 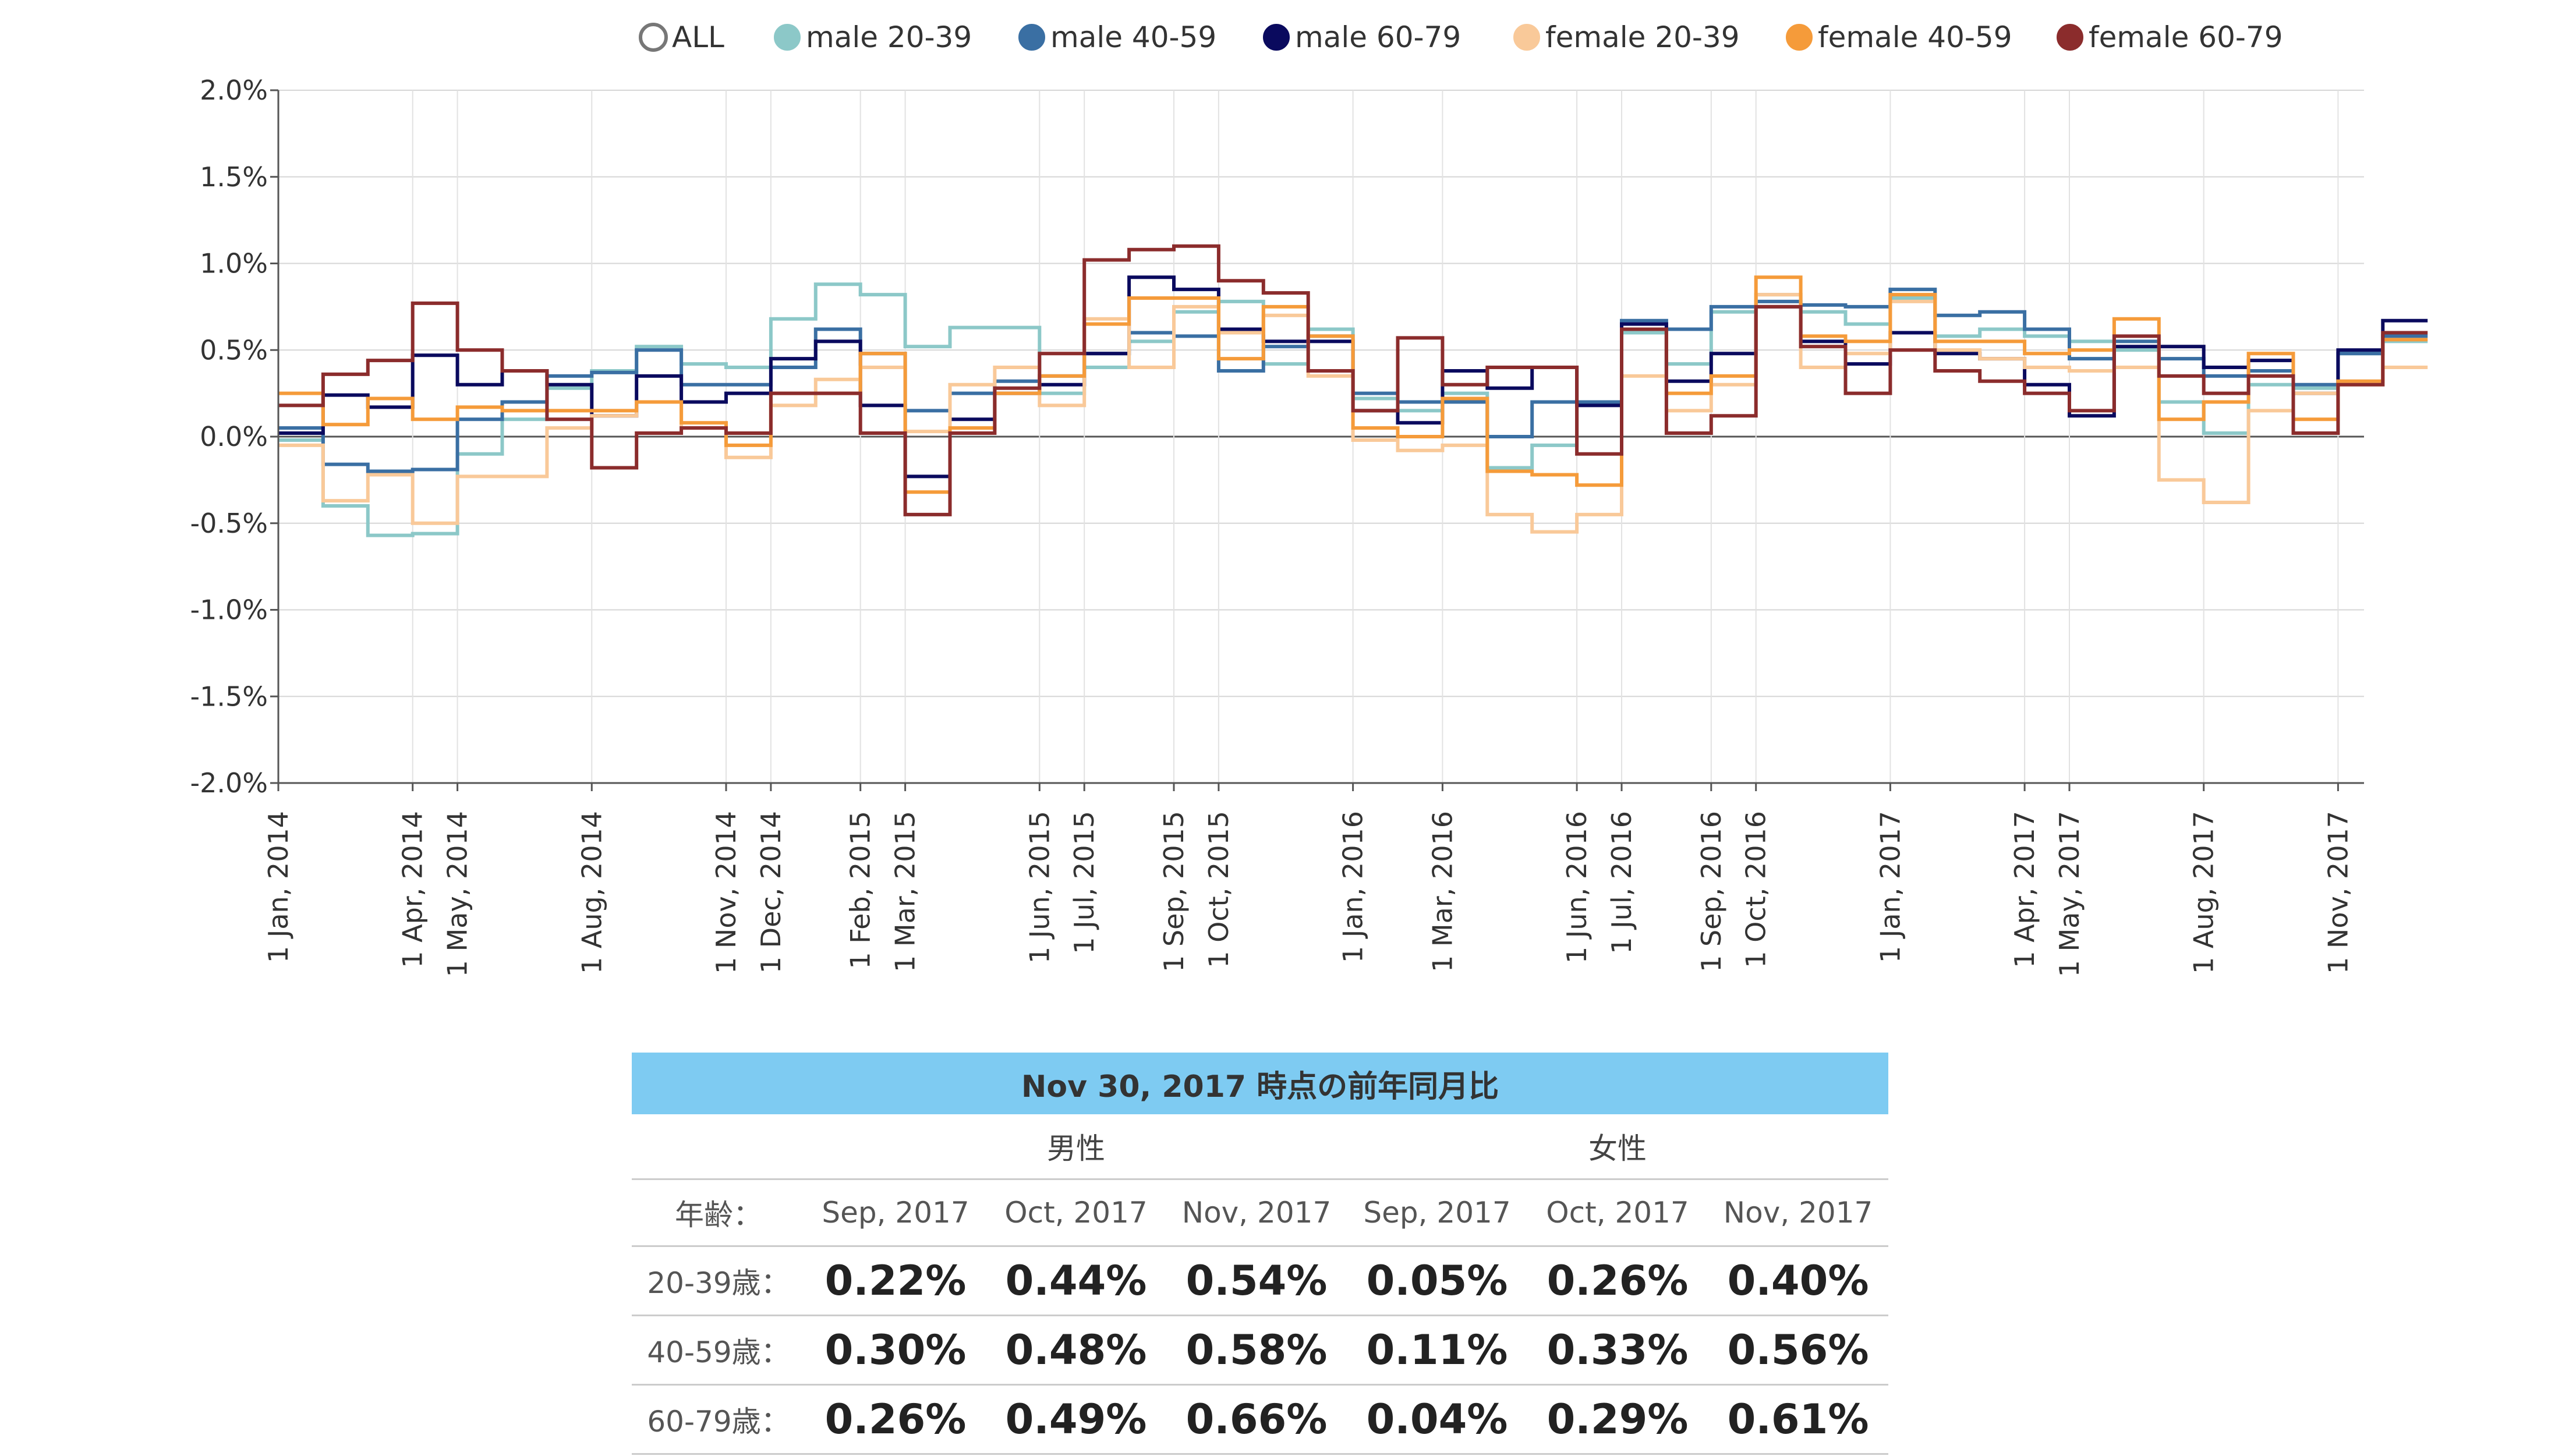 What do you see at coordinates (234, 90) in the screenshot?
I see `y-tick-label: 2.0%` at bounding box center [234, 90].